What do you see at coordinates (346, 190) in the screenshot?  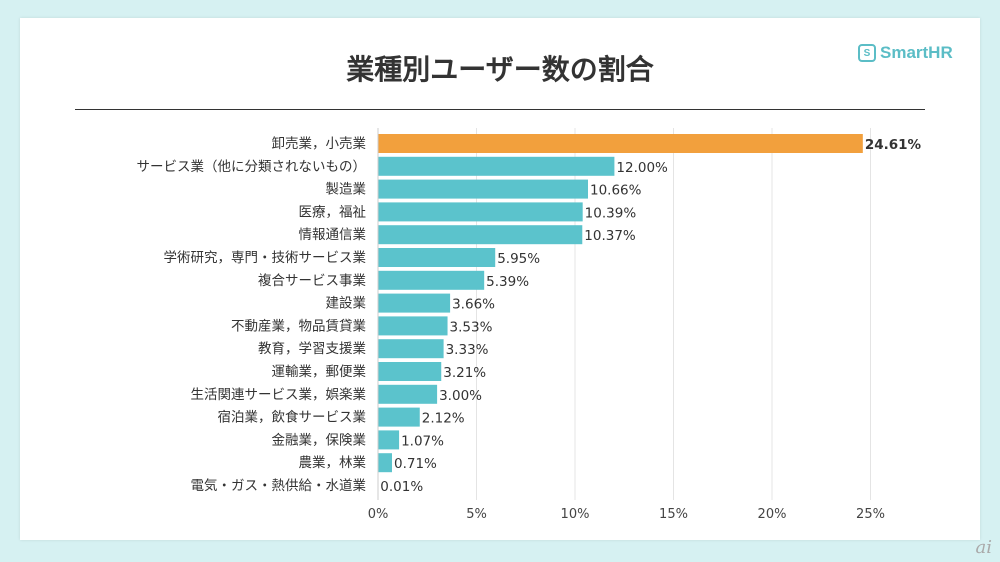 I see `category-label: 製造業` at bounding box center [346, 190].